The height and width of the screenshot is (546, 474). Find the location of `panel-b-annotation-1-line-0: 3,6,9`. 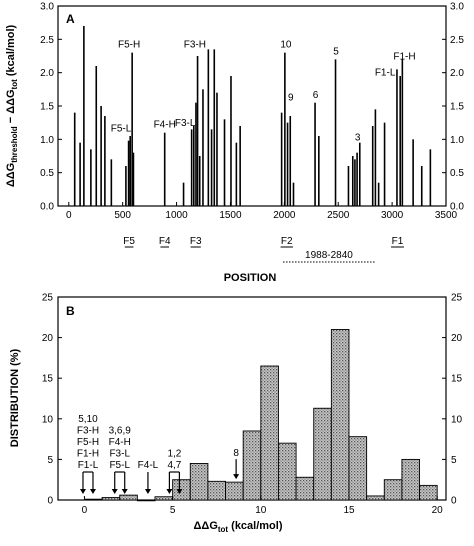

panel-b-annotation-1-line-0: 3,6,9 is located at coordinates (120, 431).